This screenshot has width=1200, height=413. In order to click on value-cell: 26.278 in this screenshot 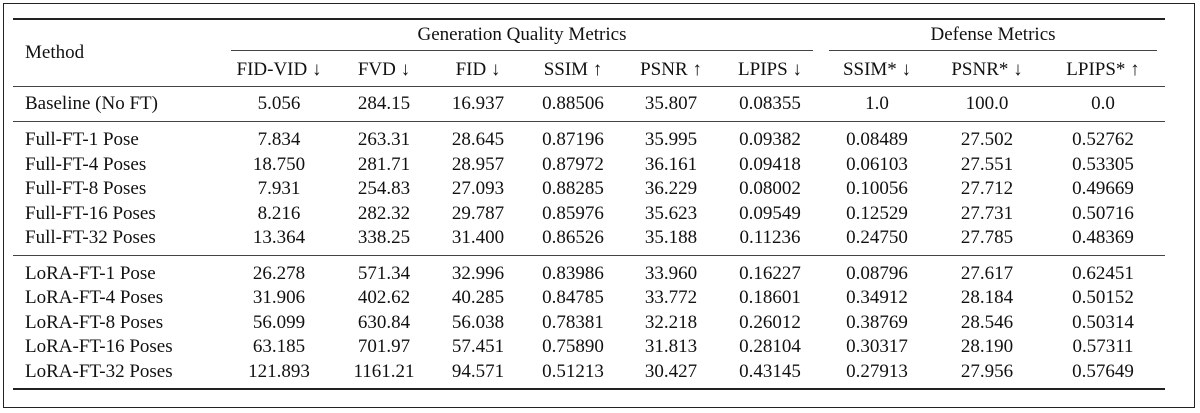, I will do `click(279, 270)`.